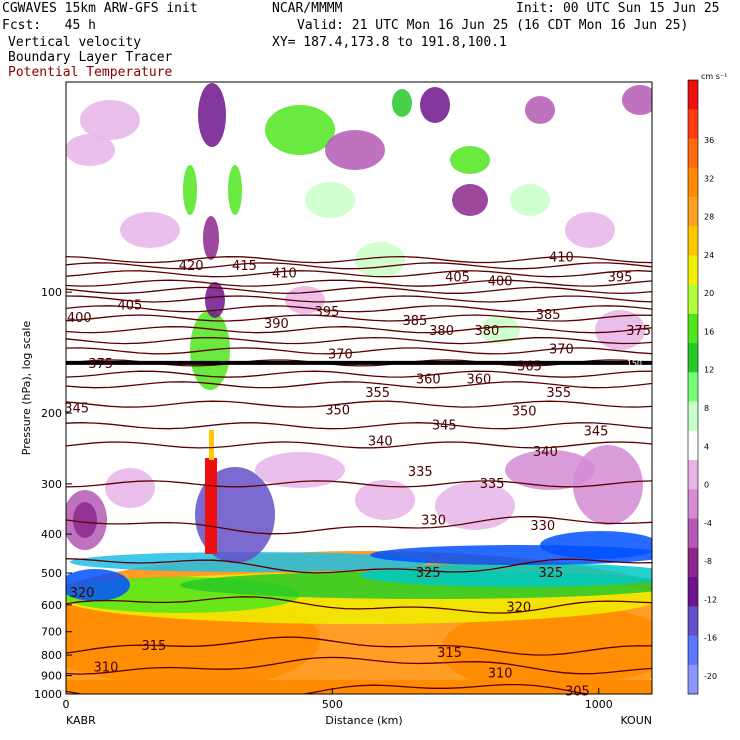 The image size is (740, 740). Describe the element at coordinates (130, 306) in the screenshot. I see `contour-label: 405` at that location.